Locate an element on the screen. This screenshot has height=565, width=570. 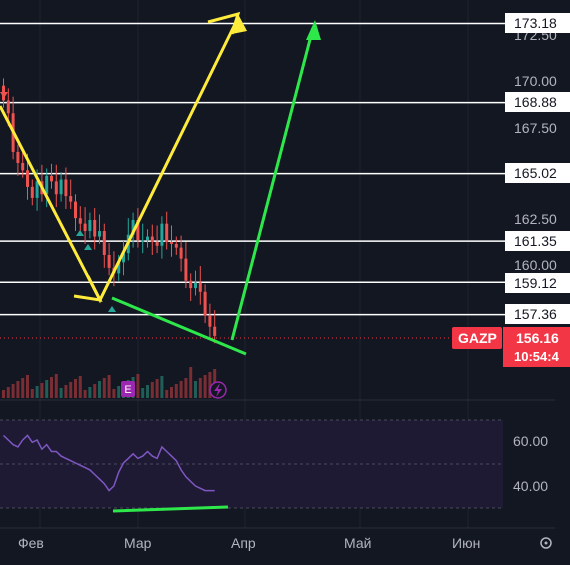
level-label: 159.12 is located at coordinates (535, 283).